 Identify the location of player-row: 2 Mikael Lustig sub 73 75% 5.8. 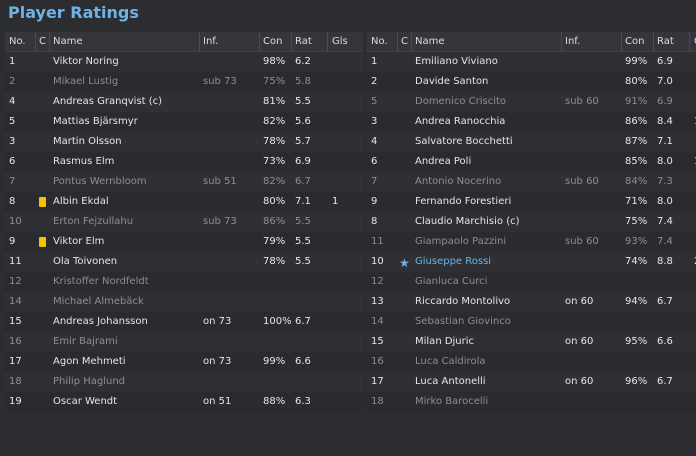
(184, 82).